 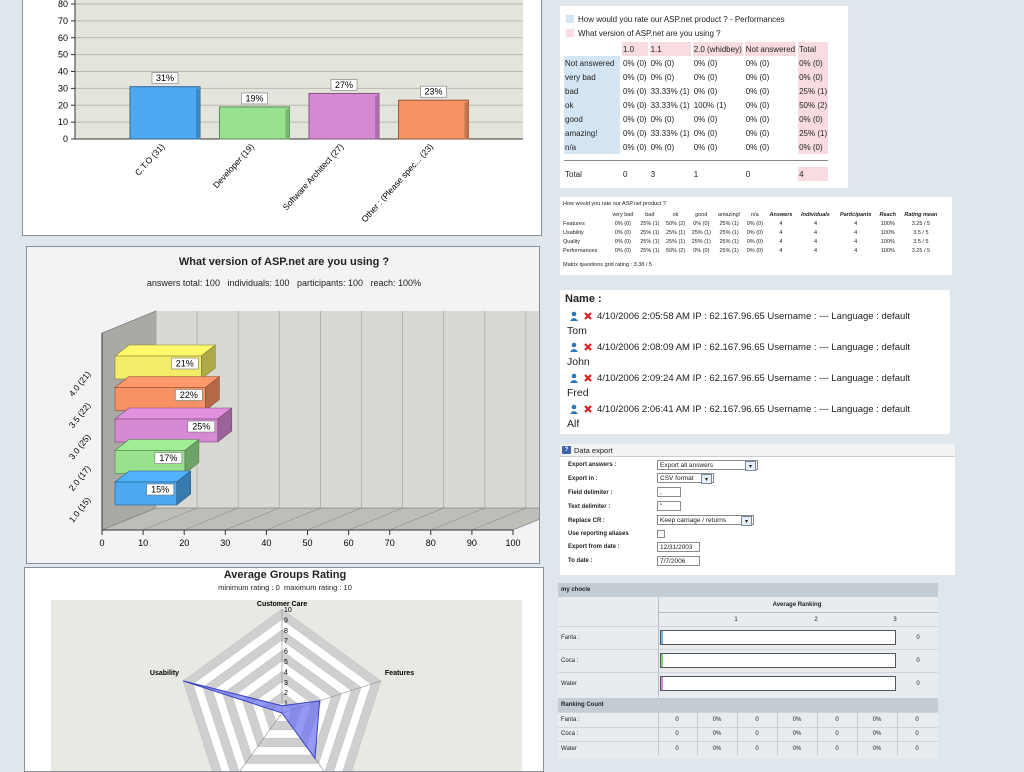 What do you see at coordinates (254, 123) in the screenshot?
I see `bar` at bounding box center [254, 123].